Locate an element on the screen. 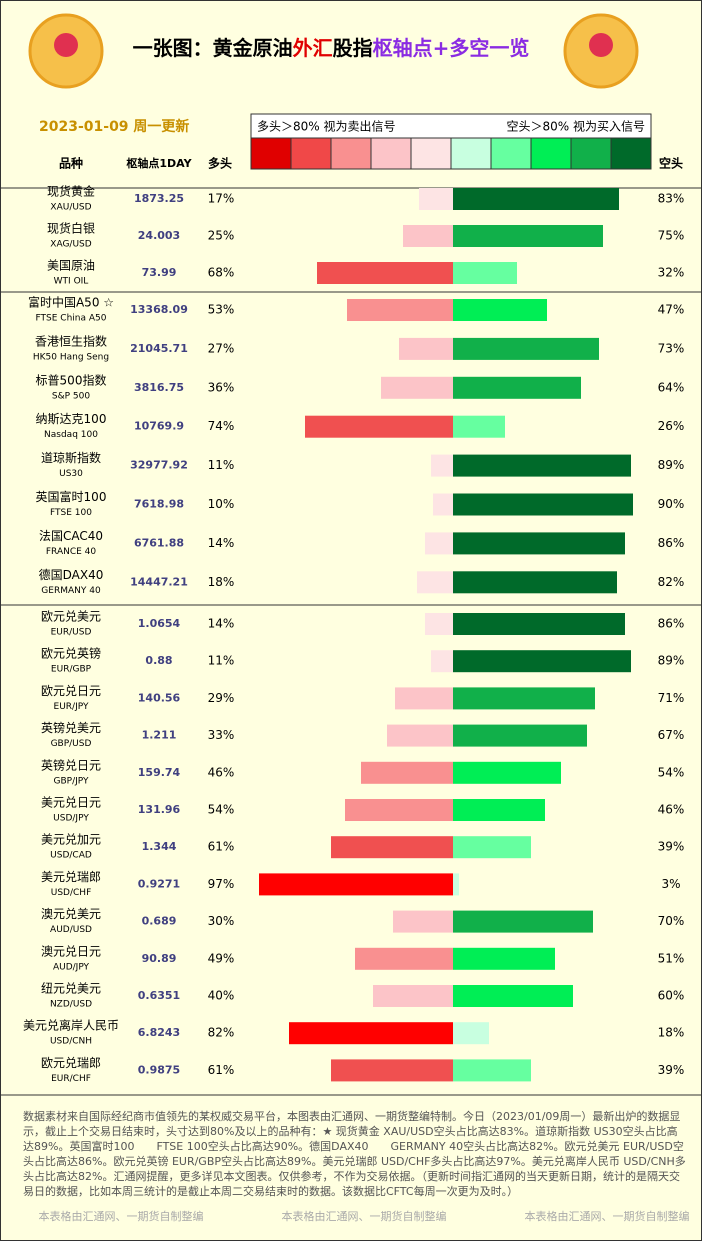  long-label: 17% is located at coordinates (221, 199).